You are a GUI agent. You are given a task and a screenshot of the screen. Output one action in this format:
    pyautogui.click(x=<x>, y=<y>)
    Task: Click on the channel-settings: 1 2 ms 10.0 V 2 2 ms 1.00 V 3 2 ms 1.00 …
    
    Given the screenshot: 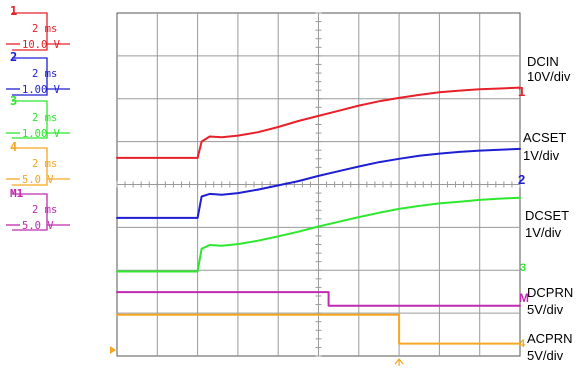 What is the action you would take?
    pyautogui.click(x=38, y=118)
    